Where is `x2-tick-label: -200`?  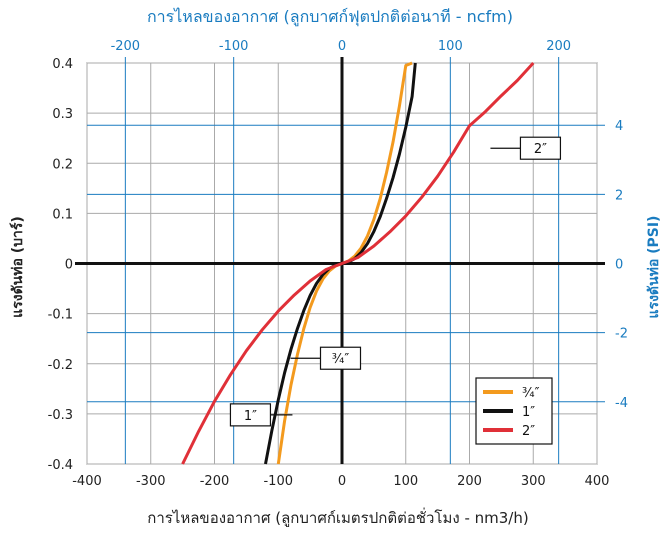
x2-tick-label: -200 is located at coordinates (126, 46).